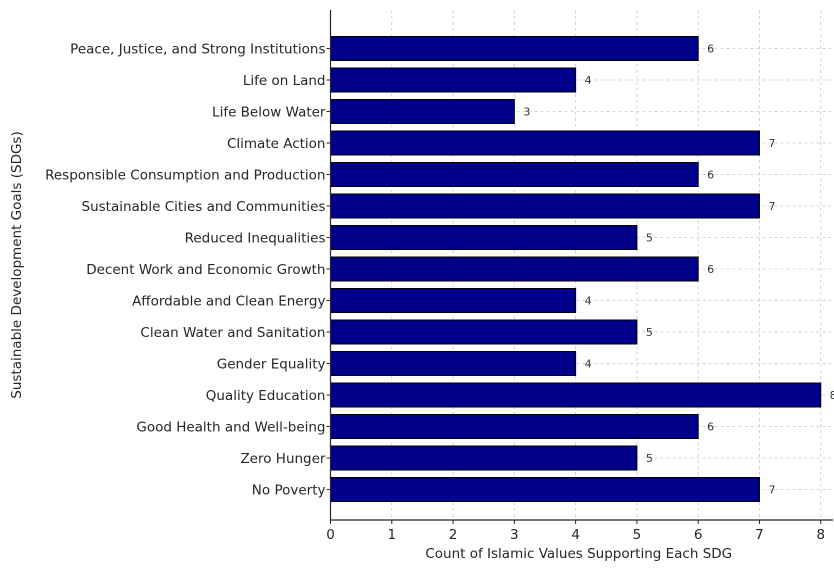 This screenshot has height=569, width=834. What do you see at coordinates (266, 396) in the screenshot?
I see `category-label-4: Quality Education` at bounding box center [266, 396].